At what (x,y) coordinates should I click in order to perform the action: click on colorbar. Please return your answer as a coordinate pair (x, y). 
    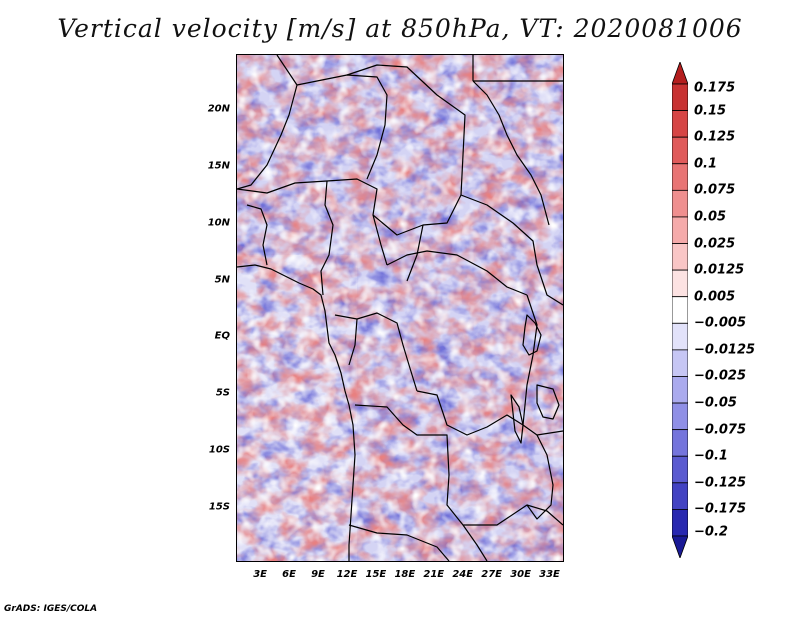
    Looking at the image, I should click on (680, 310).